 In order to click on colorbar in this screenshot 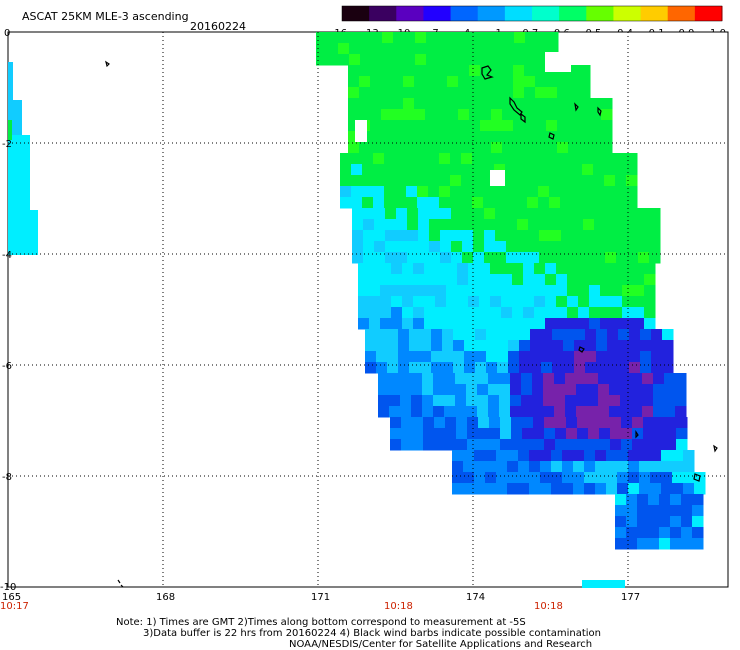, I will do `click(532, 13)`.